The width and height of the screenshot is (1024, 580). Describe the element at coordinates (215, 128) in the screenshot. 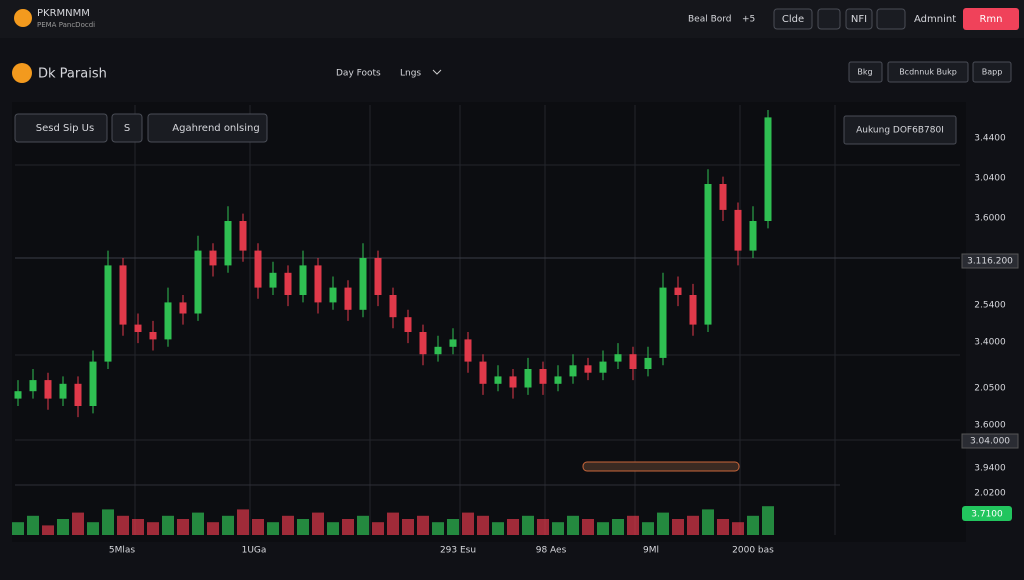

I see `control-label: Agahrend onlsing` at that location.